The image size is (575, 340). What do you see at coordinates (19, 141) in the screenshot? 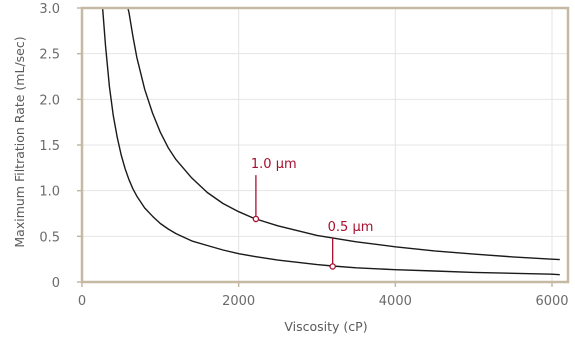
I see `y-axis-title: Maximum Filtration Rate (mL/sec)` at bounding box center [19, 141].